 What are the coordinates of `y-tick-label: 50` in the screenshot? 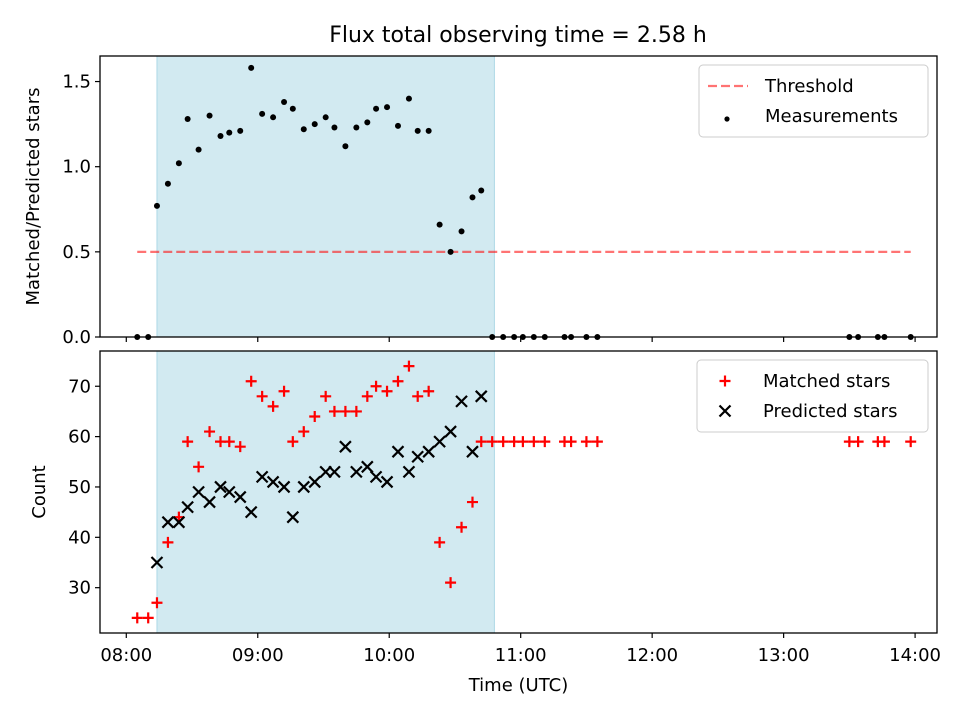 It's located at (79, 487).